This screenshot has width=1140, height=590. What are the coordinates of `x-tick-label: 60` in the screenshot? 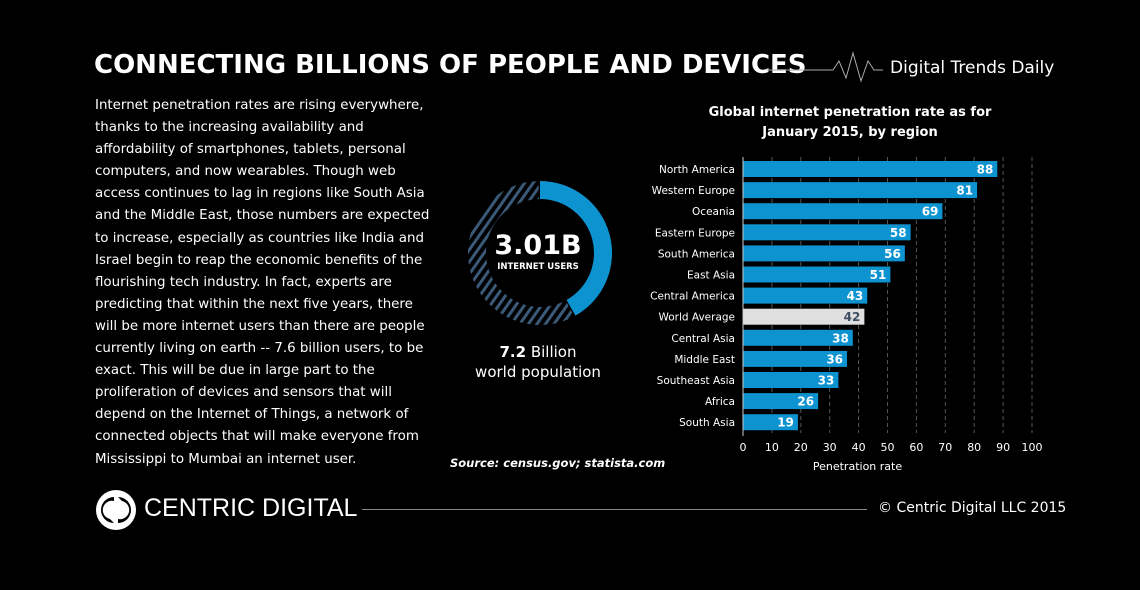 It's located at (916, 447).